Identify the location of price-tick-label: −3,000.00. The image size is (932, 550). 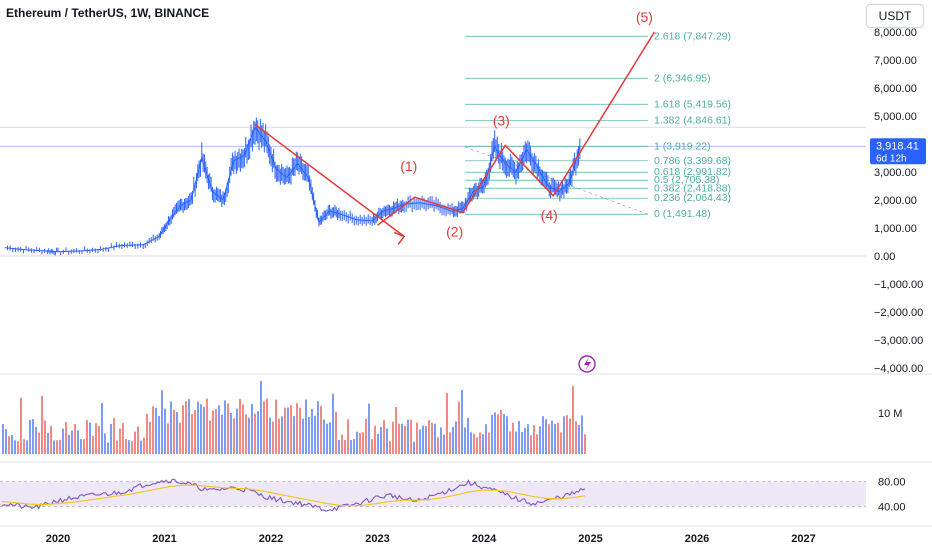
(898, 341).